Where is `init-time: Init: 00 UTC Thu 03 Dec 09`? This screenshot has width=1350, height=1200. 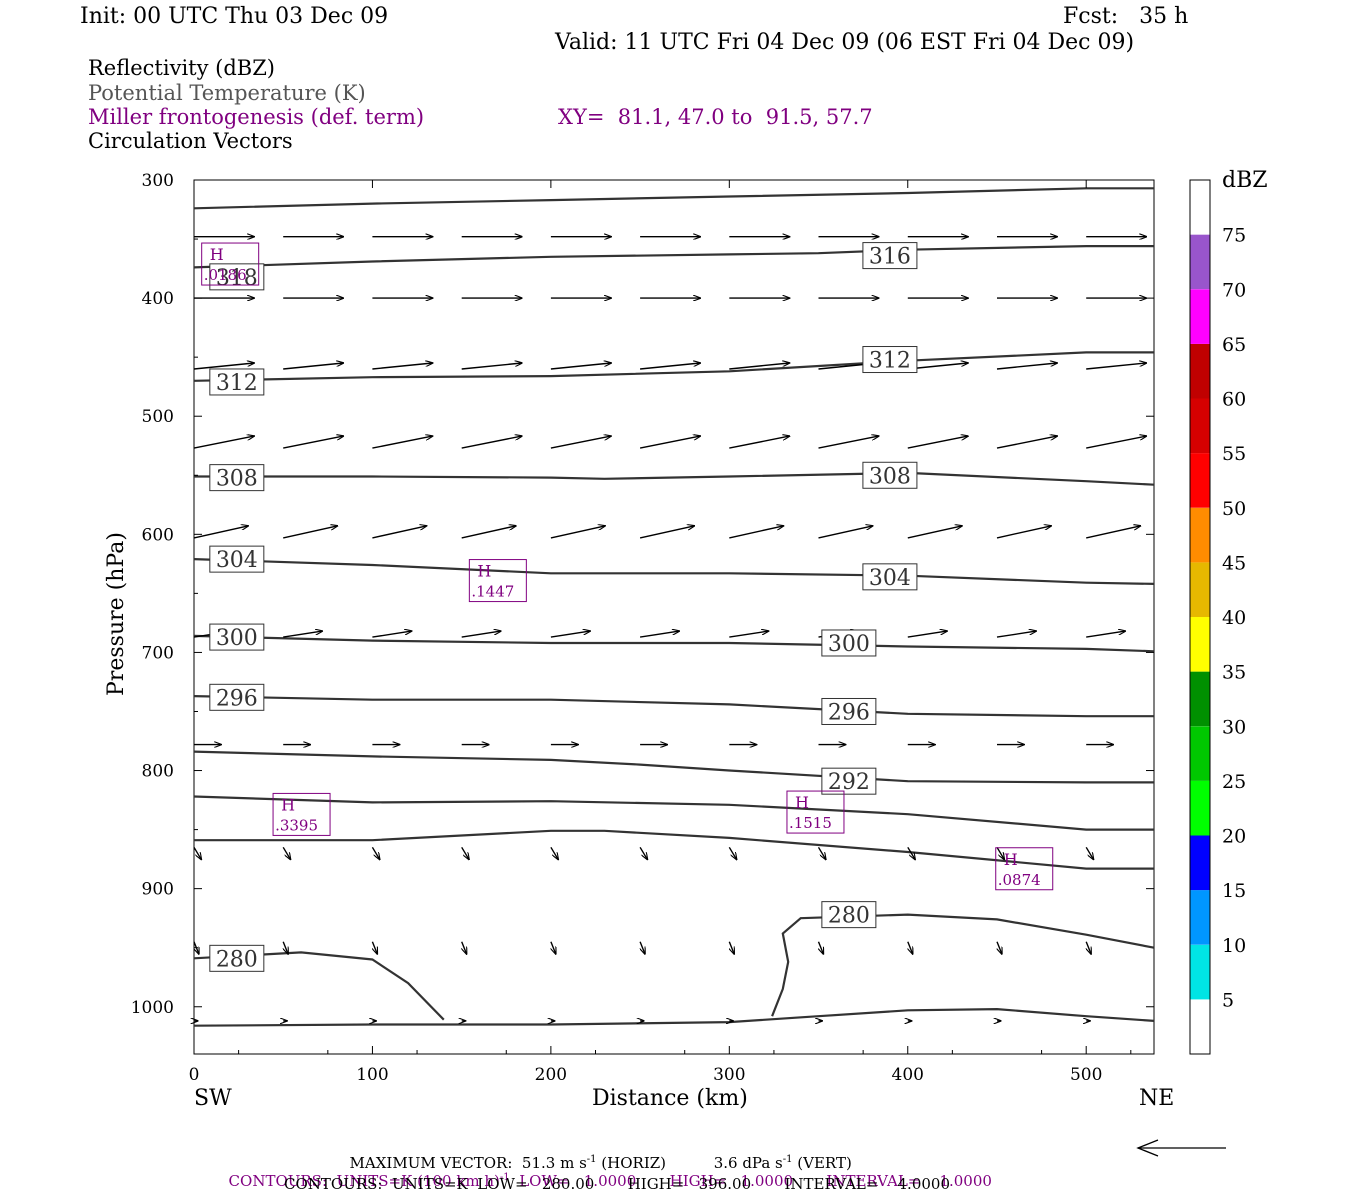
init-time: Init: 00 UTC Thu 03 Dec 09 is located at coordinates (234, 16).